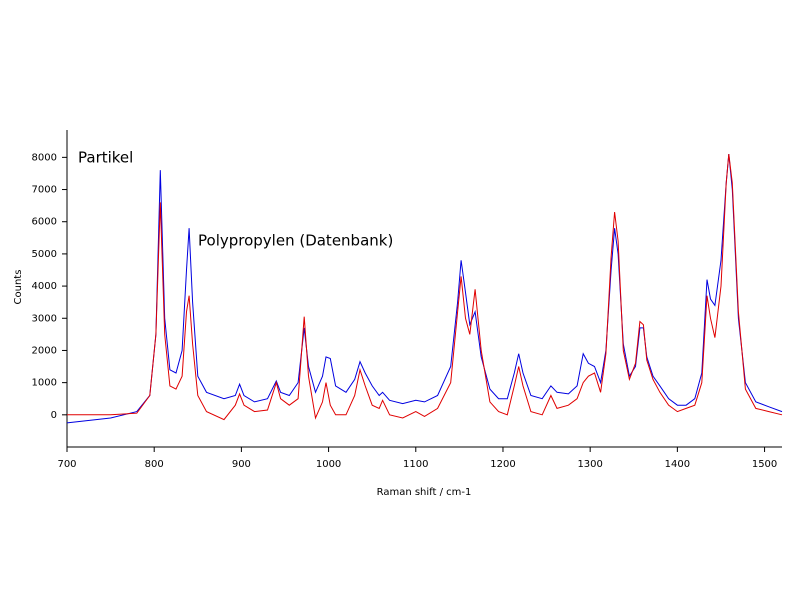 This screenshot has width=800, height=600. What do you see at coordinates (295, 241) in the screenshot?
I see `legend-label: Polypropylen (Datenbank)` at bounding box center [295, 241].